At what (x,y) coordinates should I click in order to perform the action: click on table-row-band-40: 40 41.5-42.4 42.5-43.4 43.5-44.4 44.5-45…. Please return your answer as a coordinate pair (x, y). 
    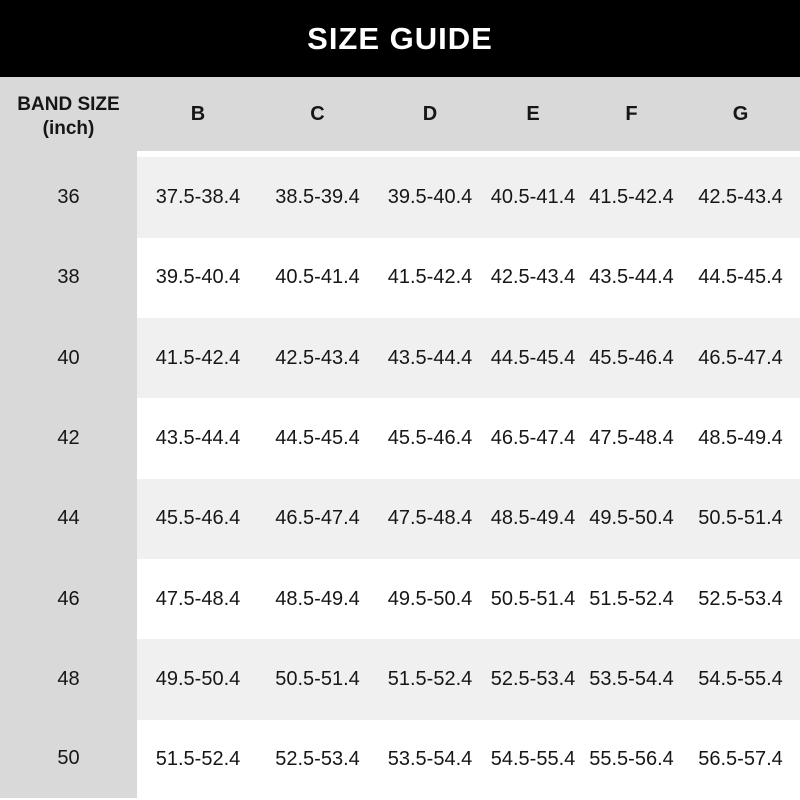
    Looking at the image, I should click on (400, 358).